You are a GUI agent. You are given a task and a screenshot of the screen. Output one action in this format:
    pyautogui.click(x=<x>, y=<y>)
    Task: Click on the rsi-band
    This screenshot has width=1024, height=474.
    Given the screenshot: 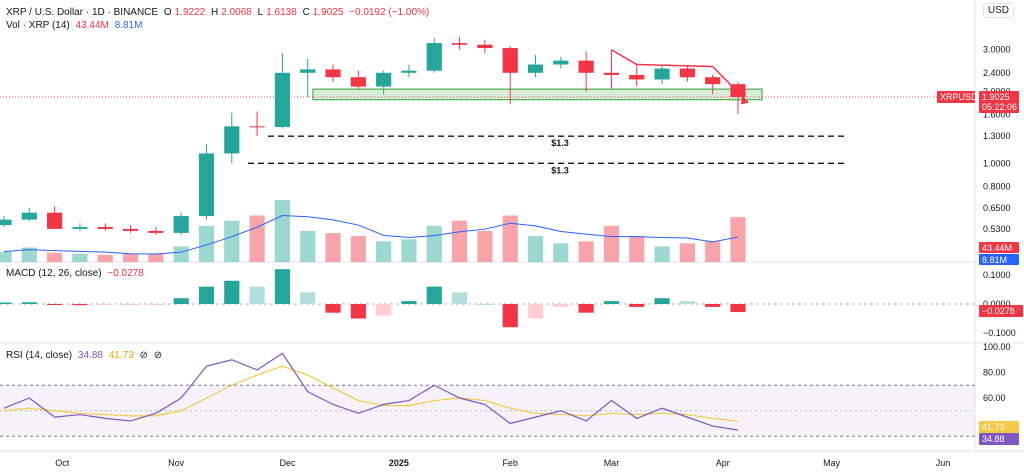 What is the action you would take?
    pyautogui.click(x=487, y=411)
    